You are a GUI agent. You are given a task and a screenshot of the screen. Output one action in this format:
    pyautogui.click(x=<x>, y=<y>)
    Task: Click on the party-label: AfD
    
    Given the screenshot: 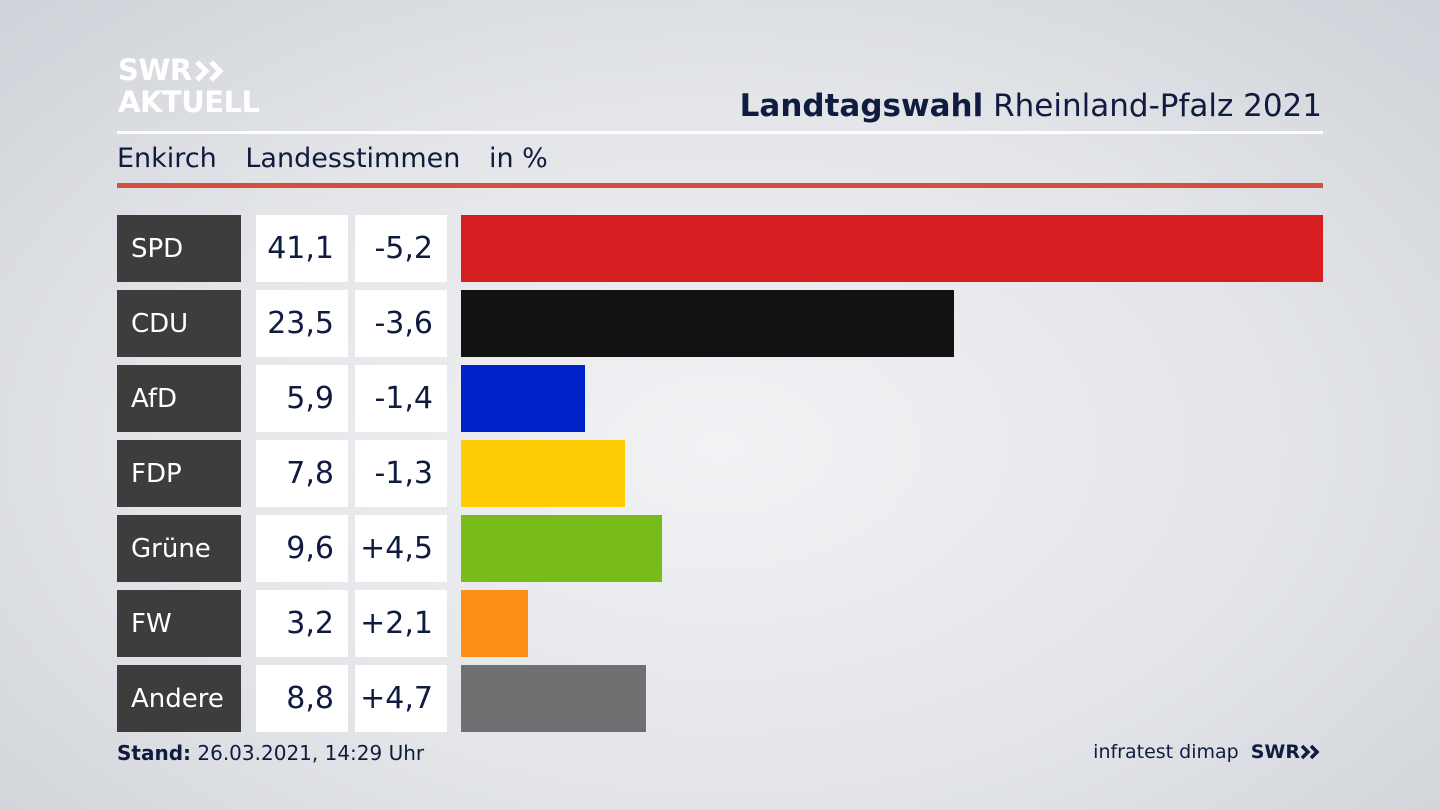 What is the action you would take?
    pyautogui.click(x=179, y=398)
    